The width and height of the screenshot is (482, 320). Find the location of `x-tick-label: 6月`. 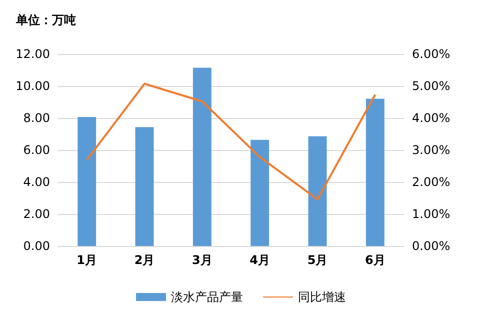

x-tick-label: 6月 is located at coordinates (375, 260).